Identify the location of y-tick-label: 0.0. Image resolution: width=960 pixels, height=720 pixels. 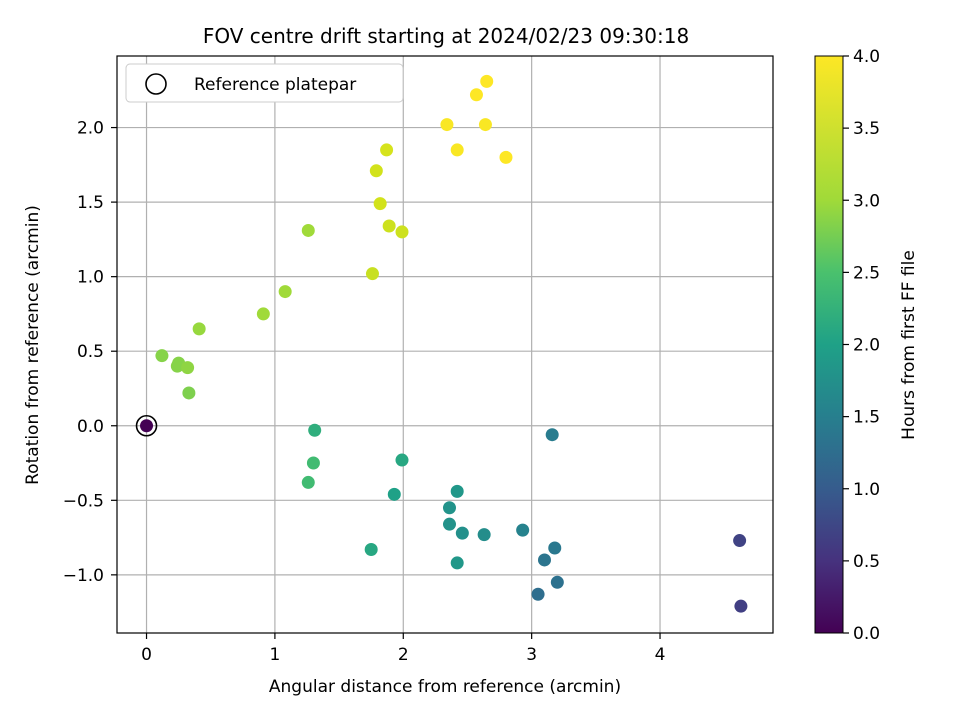
(90, 427).